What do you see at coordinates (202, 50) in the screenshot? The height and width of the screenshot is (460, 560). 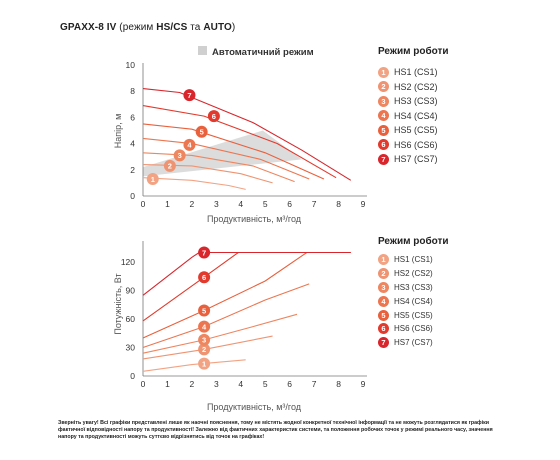 I see `auto-legend-swatch` at bounding box center [202, 50].